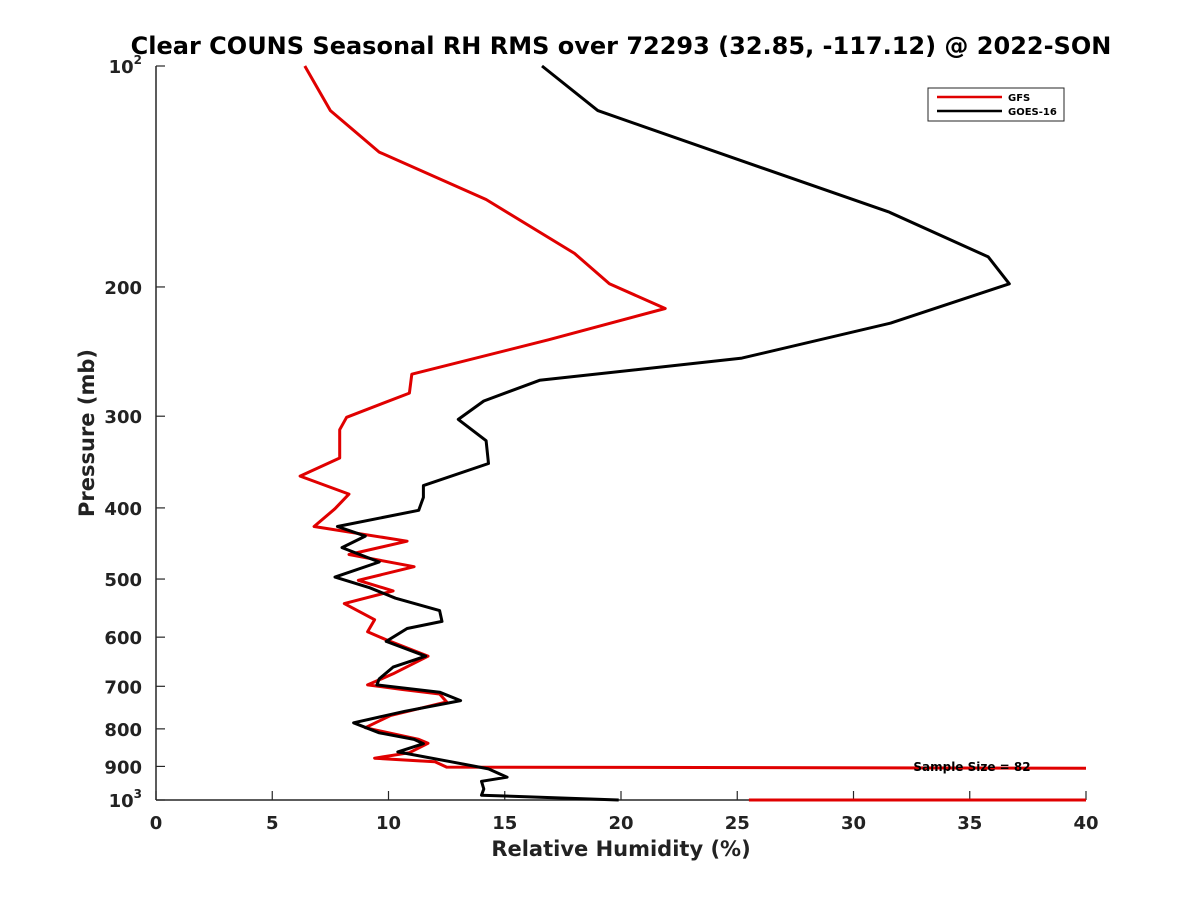 This screenshot has height=900, width=1200. I want to click on x-tick-label: 40, so click(1085, 823).